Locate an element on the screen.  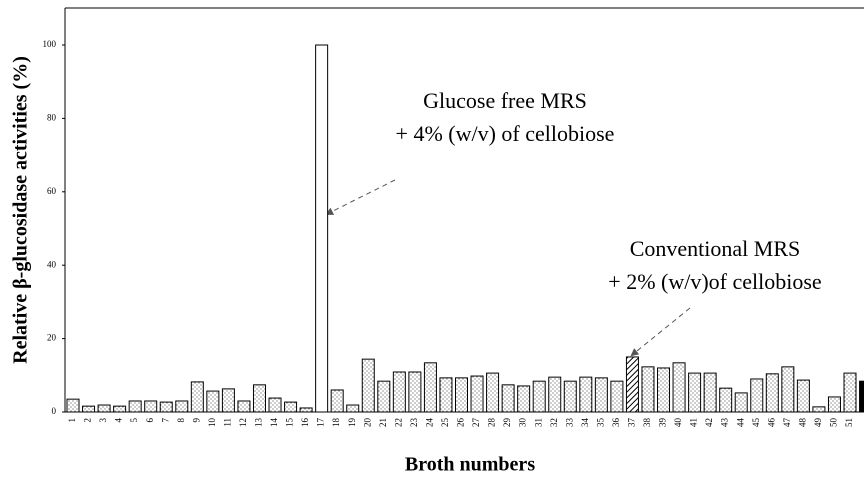
x-tick-label: 29 is located at coordinates (507, 423).